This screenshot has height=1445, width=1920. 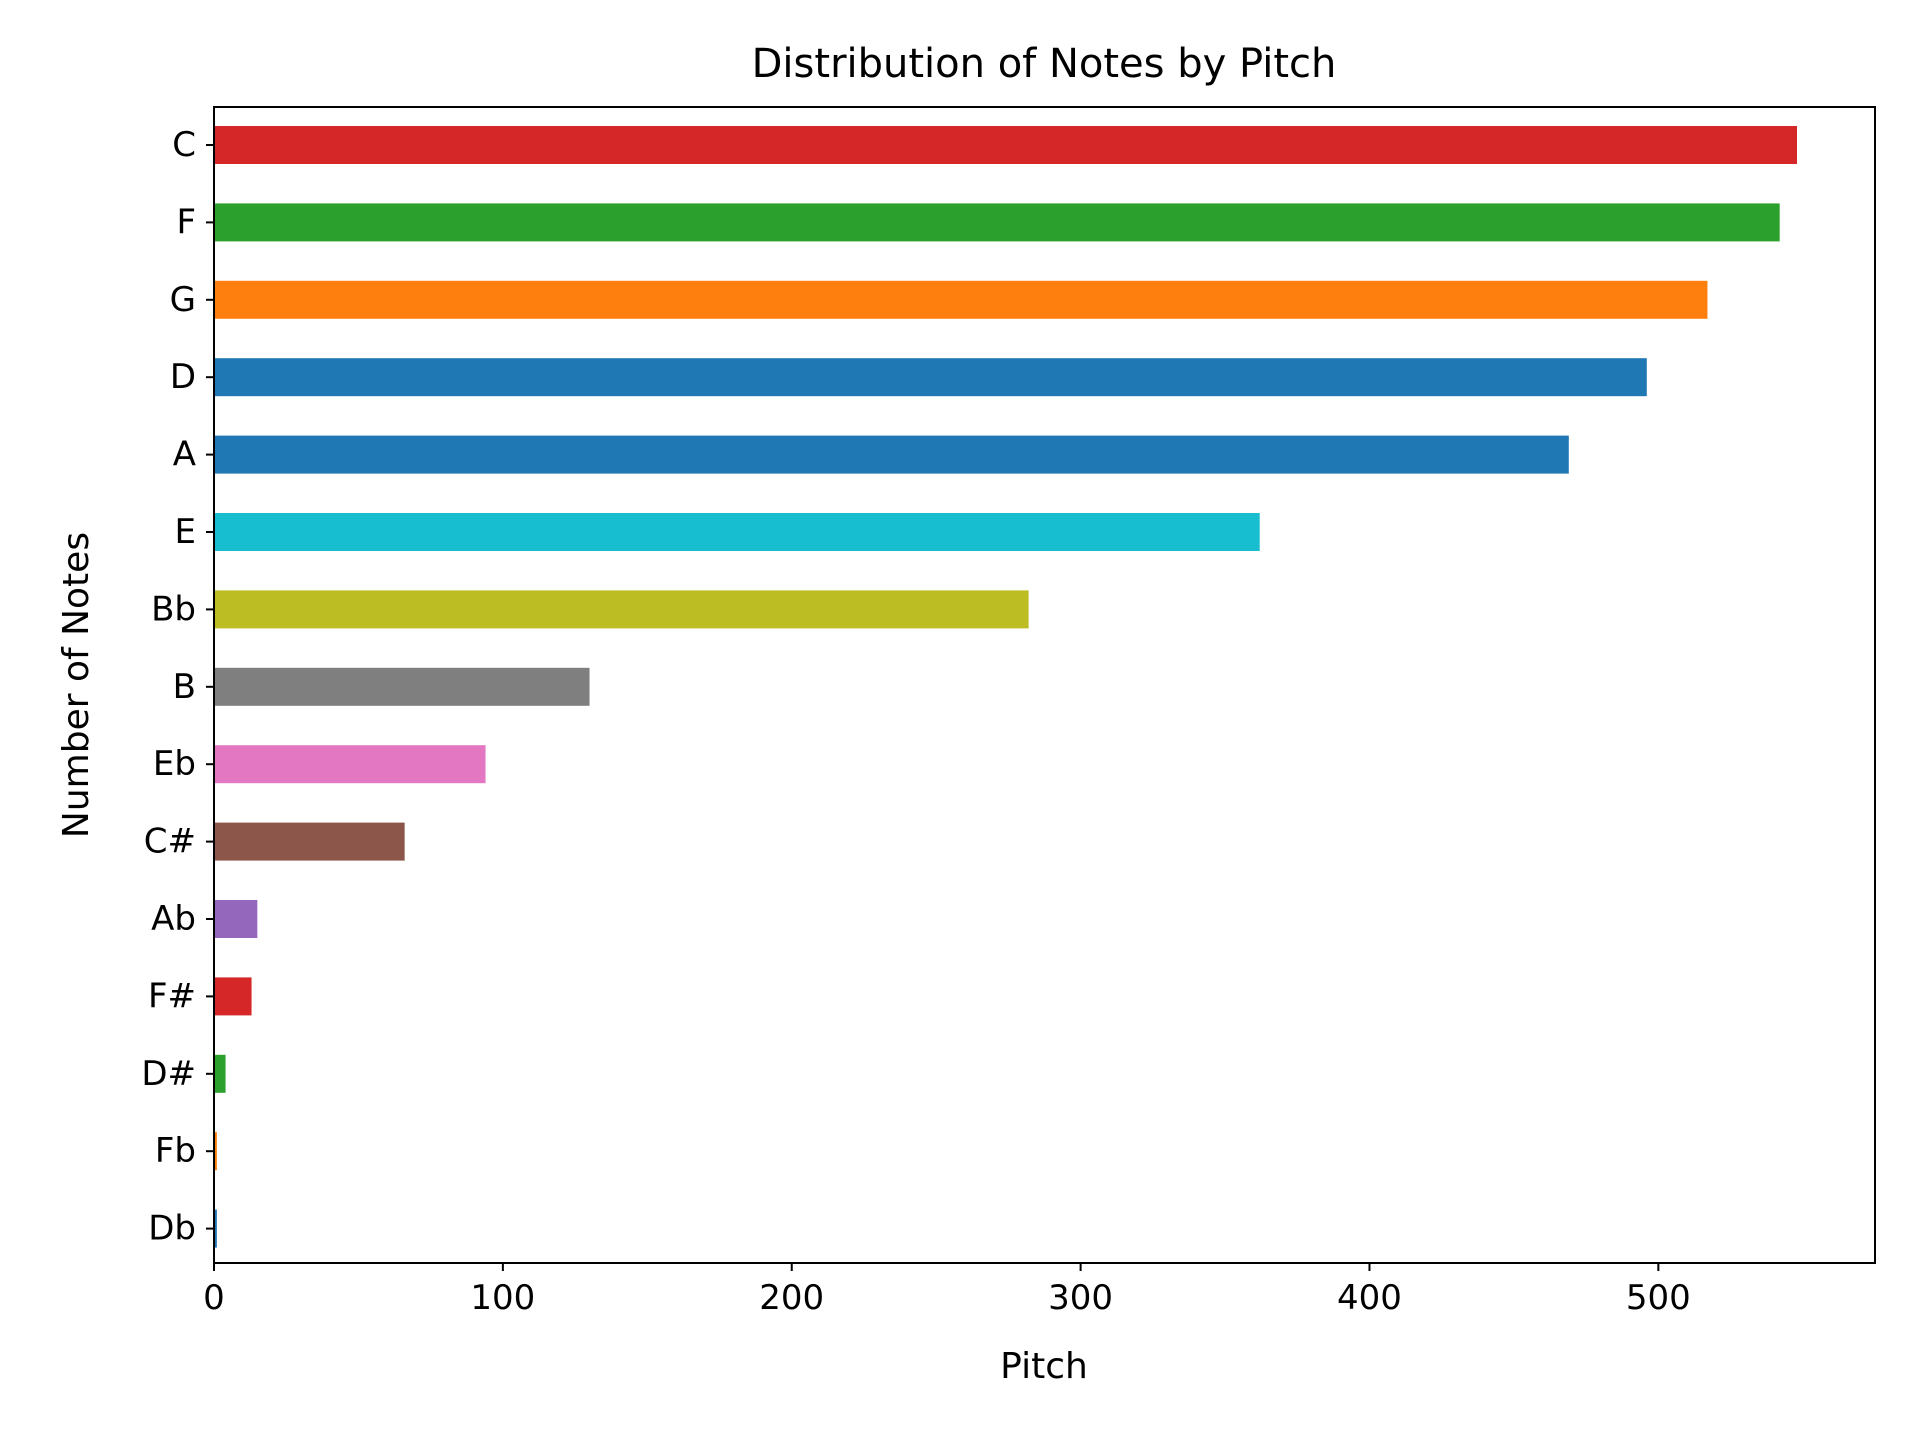 What do you see at coordinates (947, 1290) in the screenshot?
I see `x-axis-ticks: 0 100 200 300 400 500` at bounding box center [947, 1290].